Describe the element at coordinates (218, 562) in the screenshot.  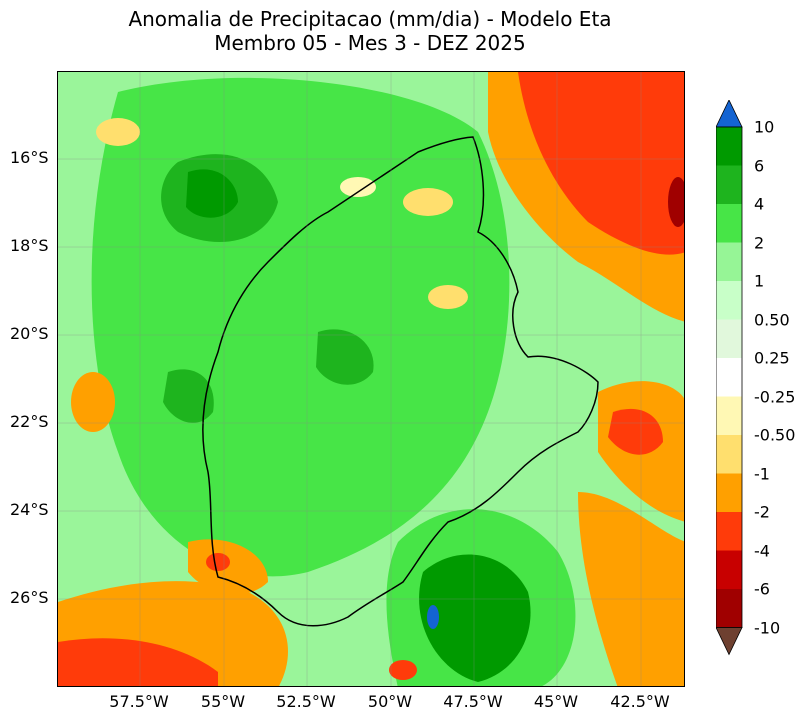
I see `region-negative-sw-spot` at that location.